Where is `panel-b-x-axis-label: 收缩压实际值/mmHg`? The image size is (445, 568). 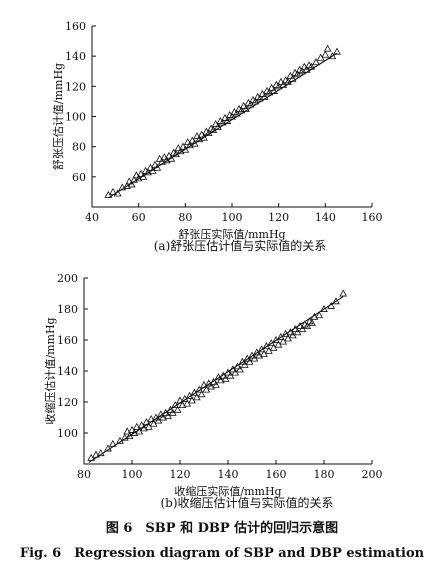 panel-b-x-axis-label: 收缩压实际值/mmHg is located at coordinates (227, 491).